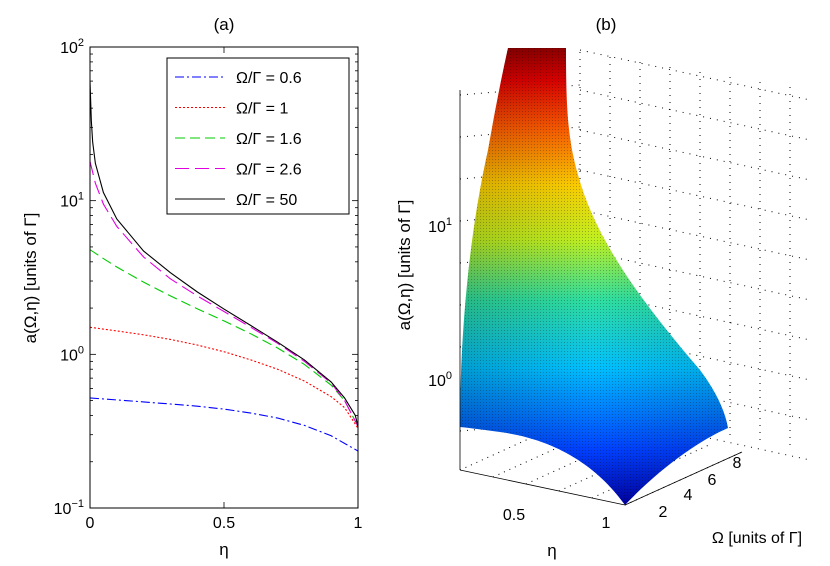  What do you see at coordinates (358, 523) in the screenshot?
I see `x-tick-label: 1` at bounding box center [358, 523].